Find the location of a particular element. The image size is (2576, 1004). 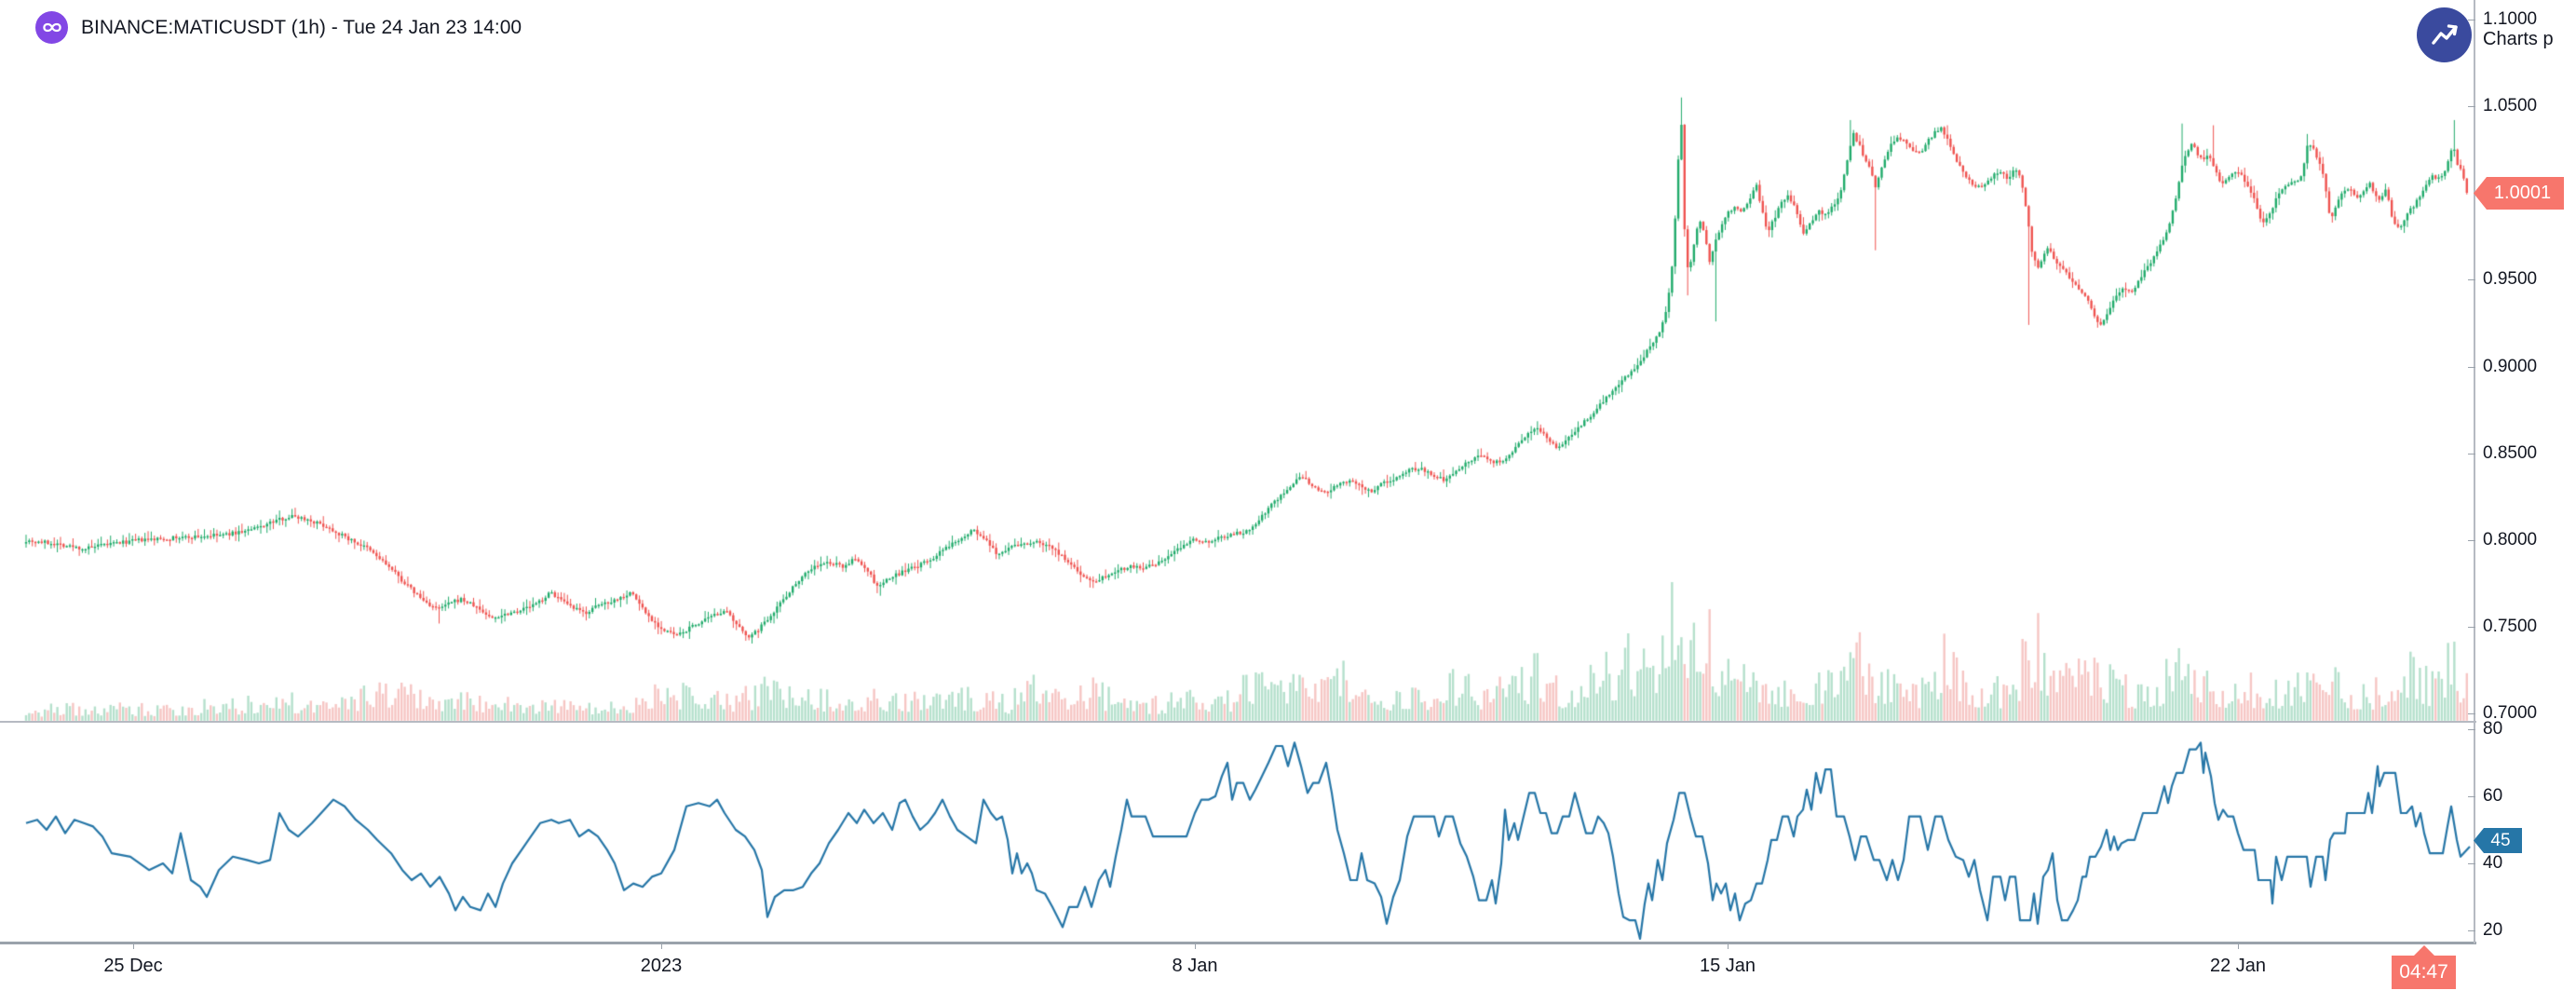

rsi-axis-label: 20 is located at coordinates (2493, 930).